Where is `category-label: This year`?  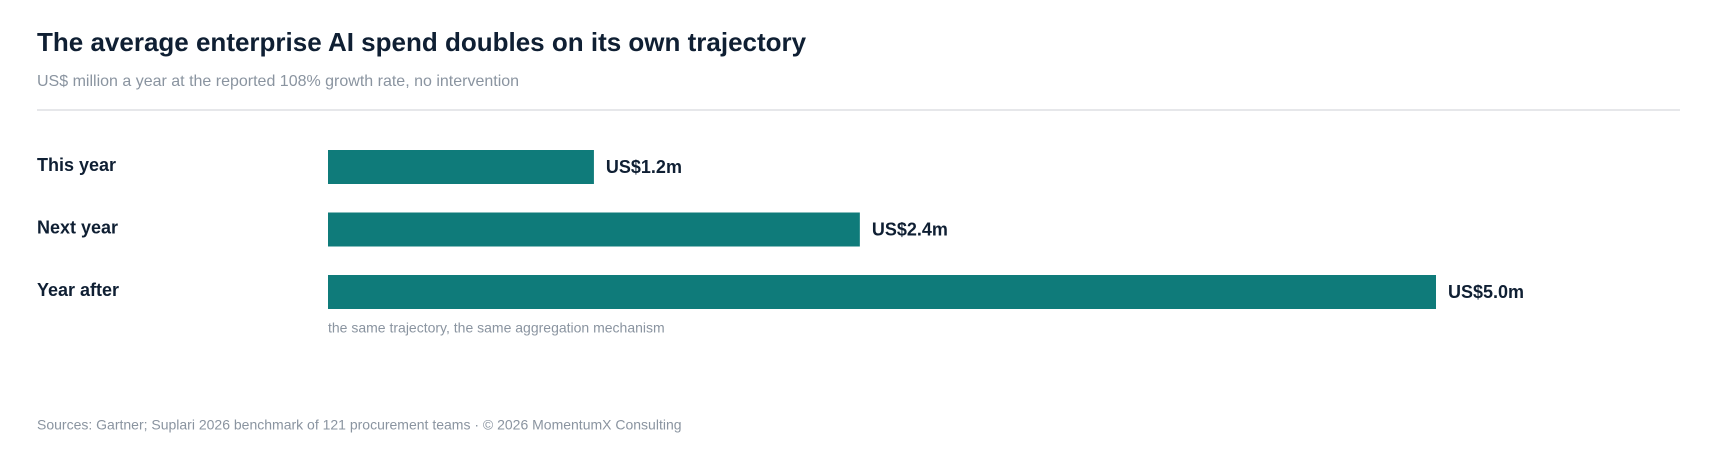
category-label: This year is located at coordinates (76, 165).